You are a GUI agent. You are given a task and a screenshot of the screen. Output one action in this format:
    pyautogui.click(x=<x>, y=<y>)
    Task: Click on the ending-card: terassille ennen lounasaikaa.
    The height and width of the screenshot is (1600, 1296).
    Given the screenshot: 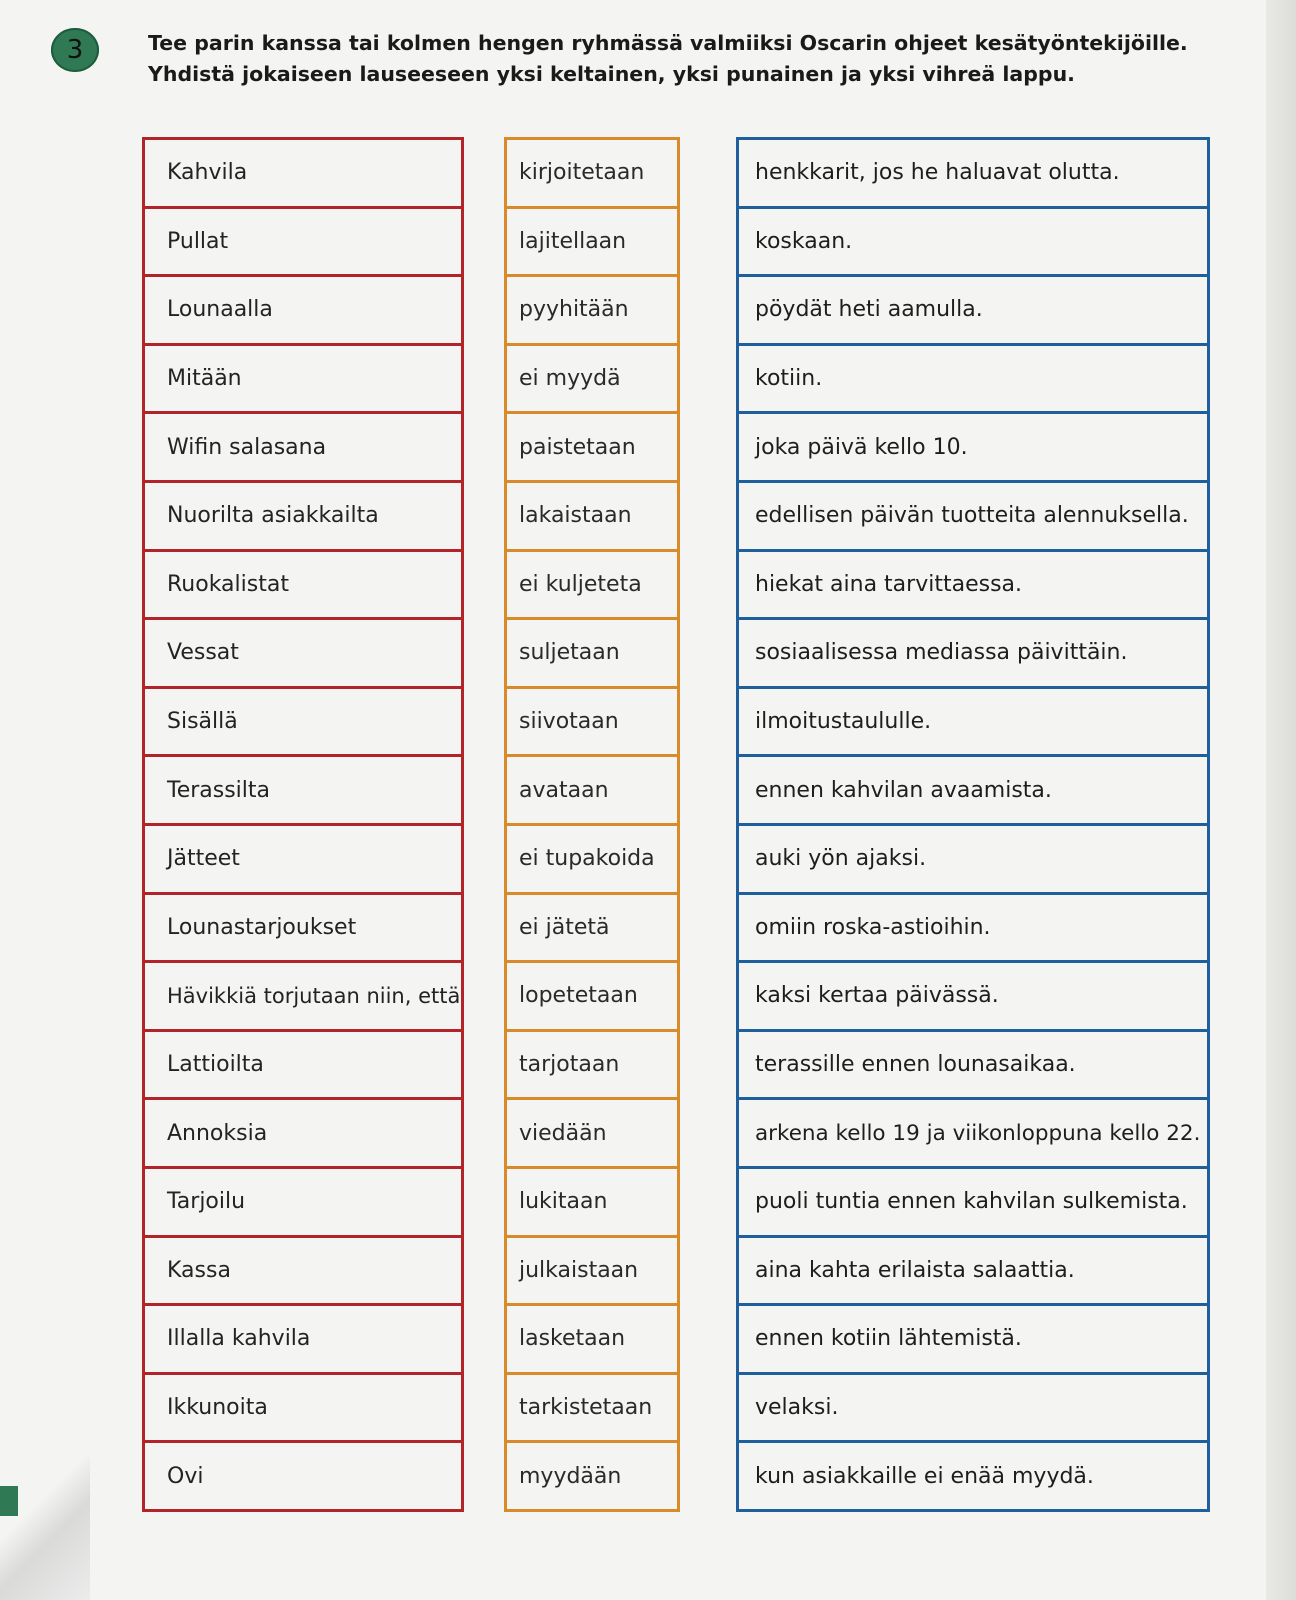 What is the action you would take?
    pyautogui.click(x=973, y=1064)
    